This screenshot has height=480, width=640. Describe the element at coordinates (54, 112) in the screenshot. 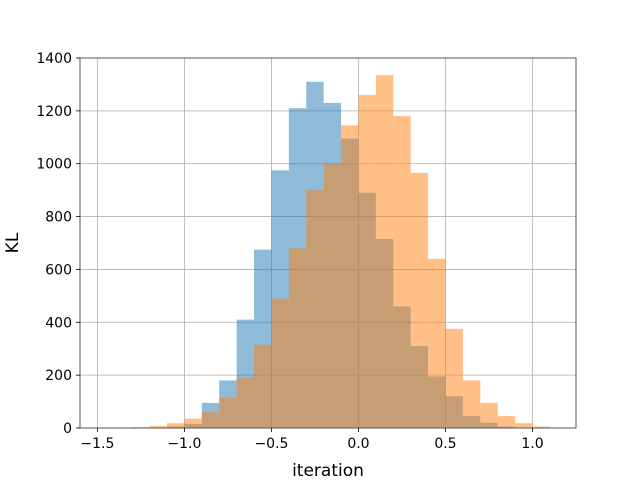

I see `y-tick-label: 1200` at that location.